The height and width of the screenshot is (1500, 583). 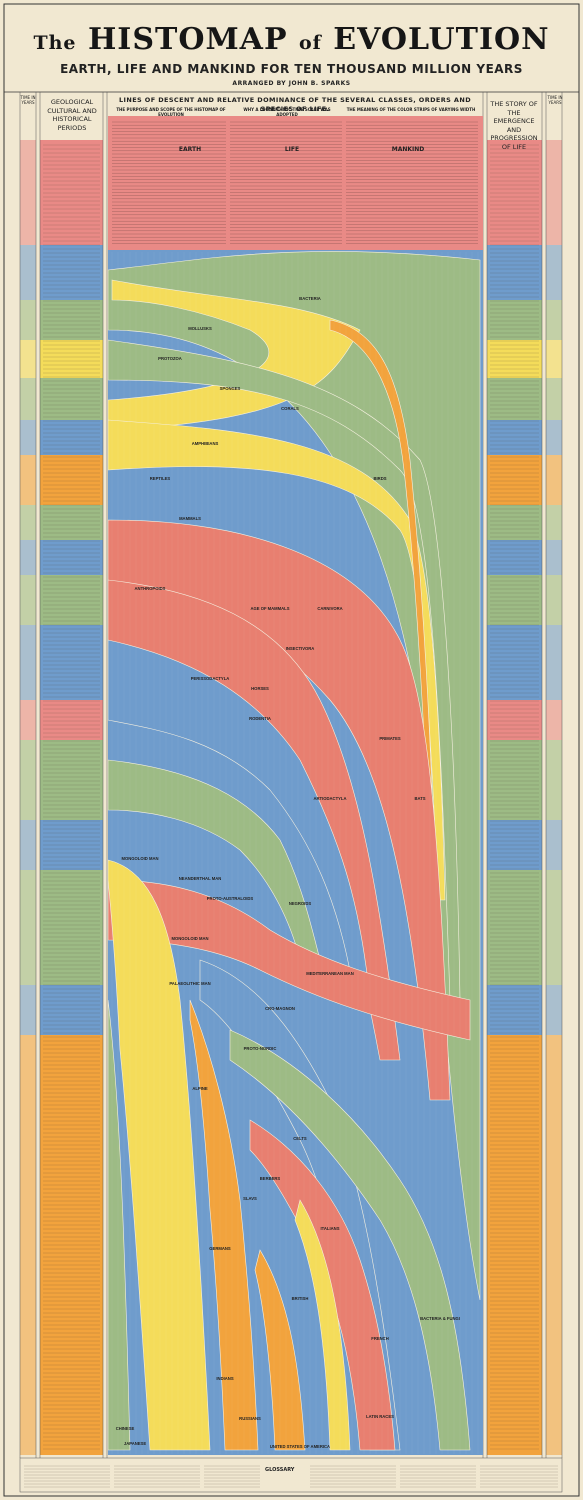 I want to click on title-evolution: EVOLUTION, so click(x=441, y=39).